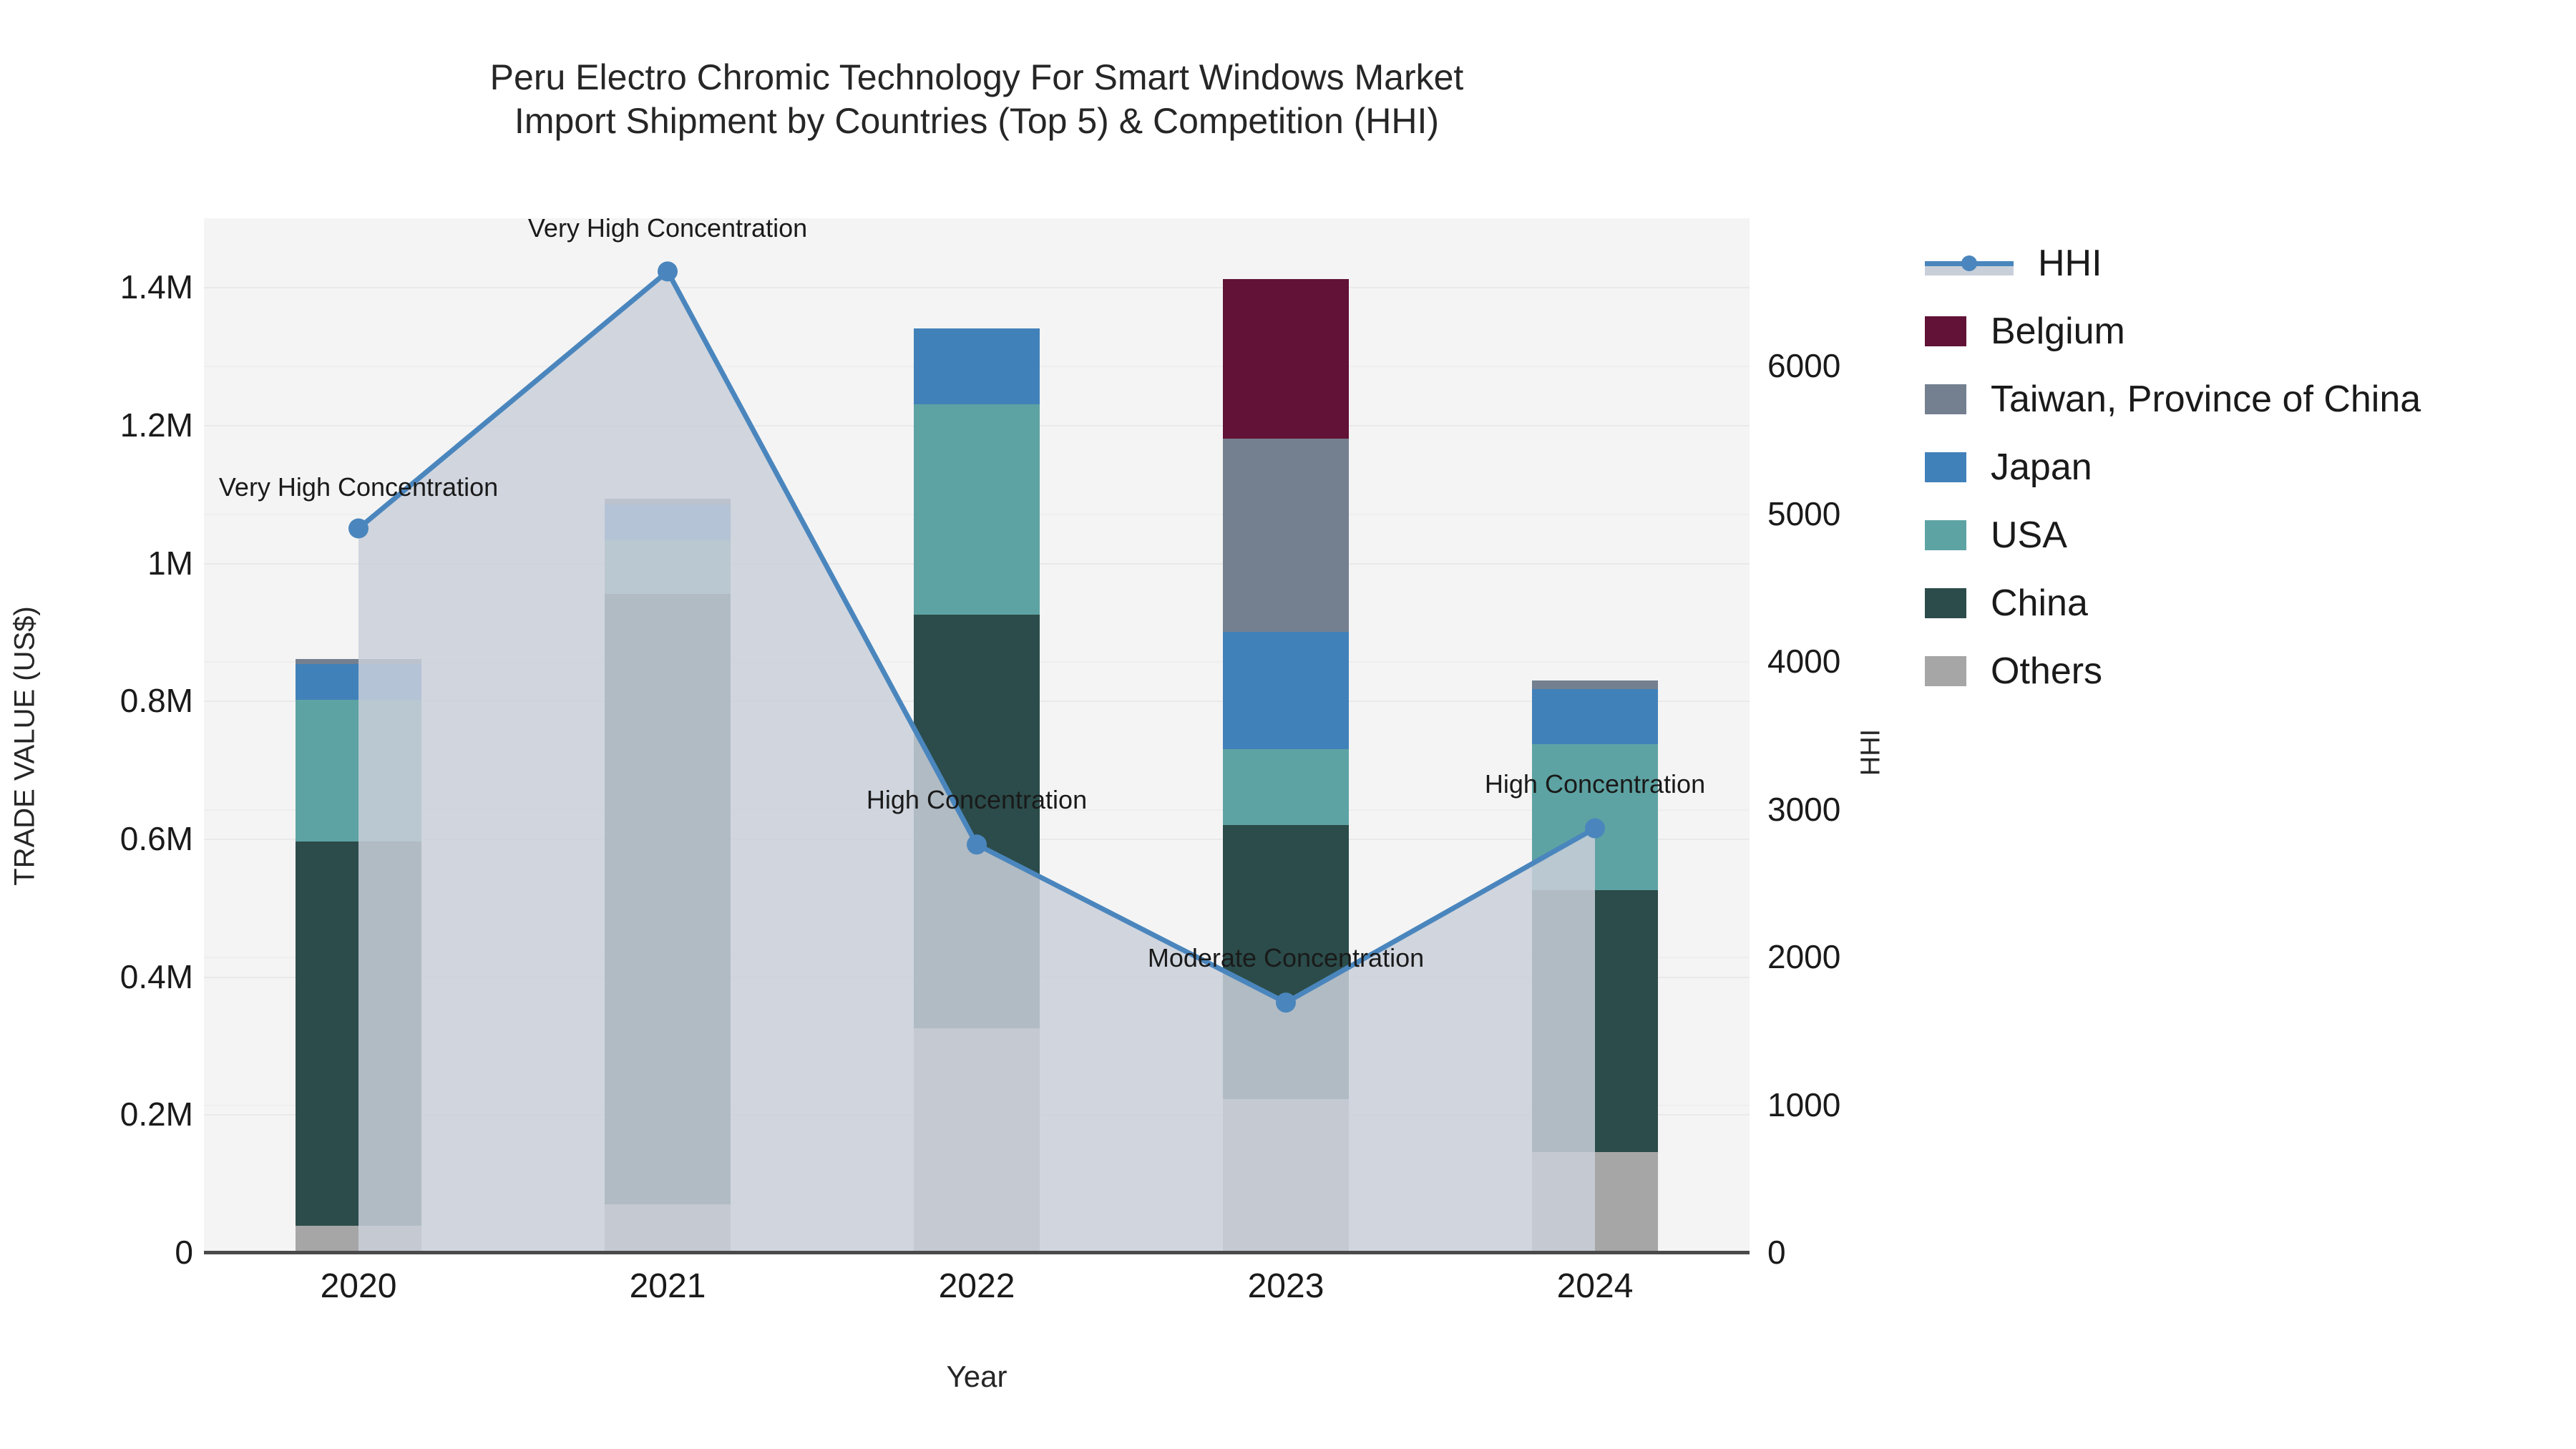 Image resolution: width=2576 pixels, height=1449 pixels. I want to click on y-axis-right-tick-label: 0, so click(1776, 1252).